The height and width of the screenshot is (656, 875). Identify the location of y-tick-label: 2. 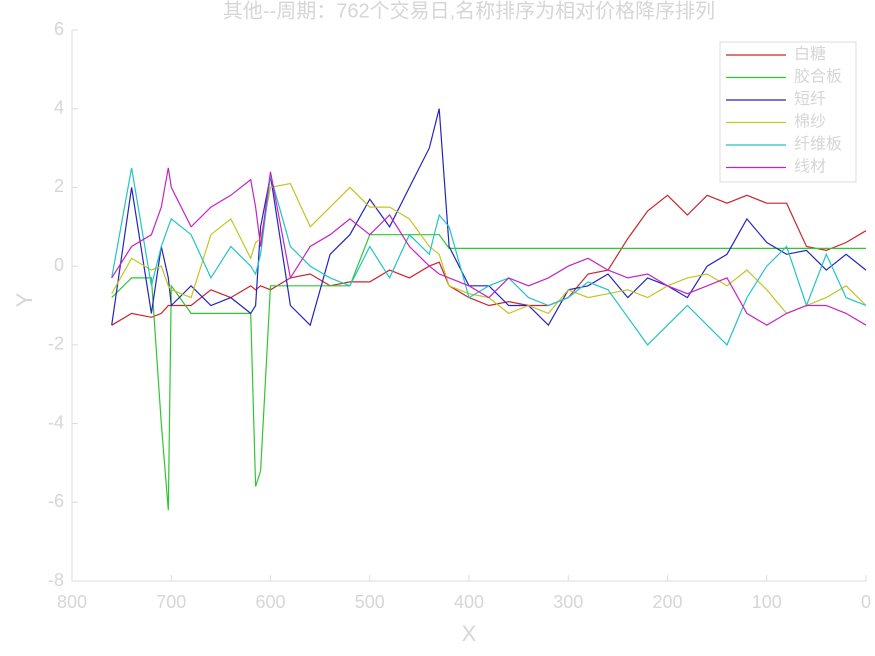
(59, 186).